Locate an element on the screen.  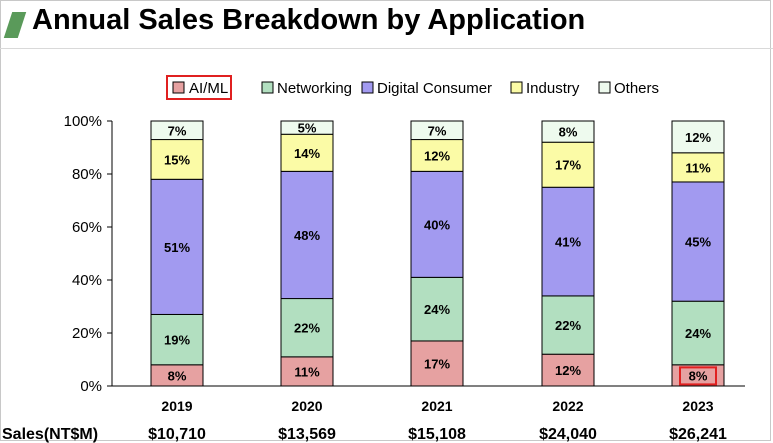
x-tick-label-2020: 2020 is located at coordinates (306, 406).